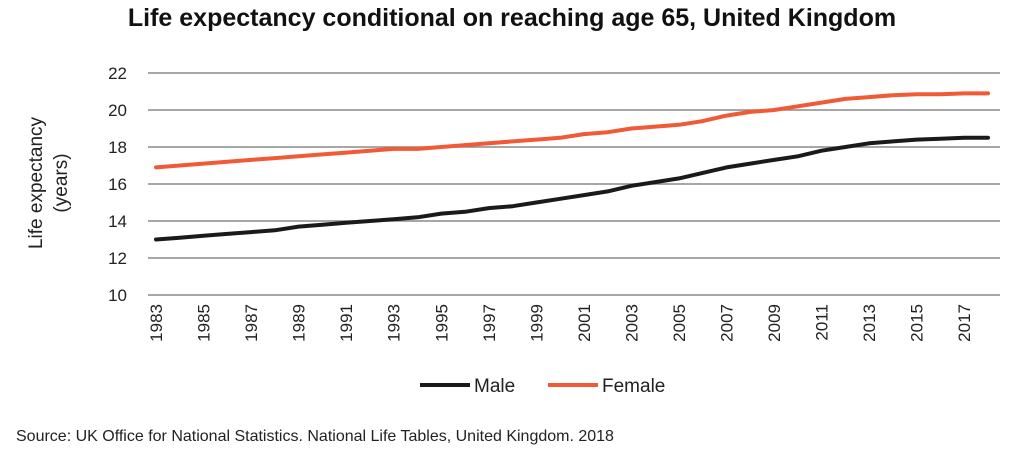  I want to click on x-tick-label: 1987, so click(251, 323).